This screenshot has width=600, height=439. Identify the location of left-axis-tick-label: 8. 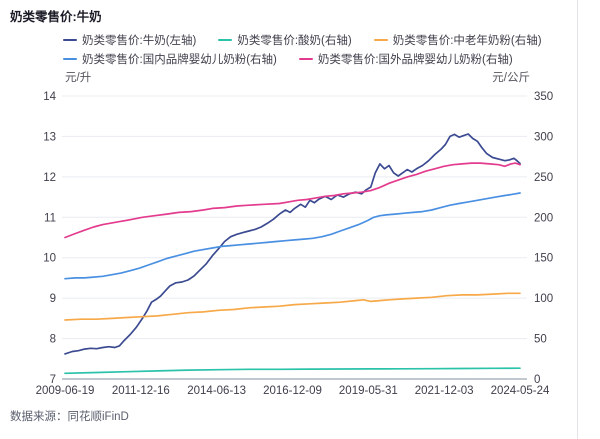
(53, 340).